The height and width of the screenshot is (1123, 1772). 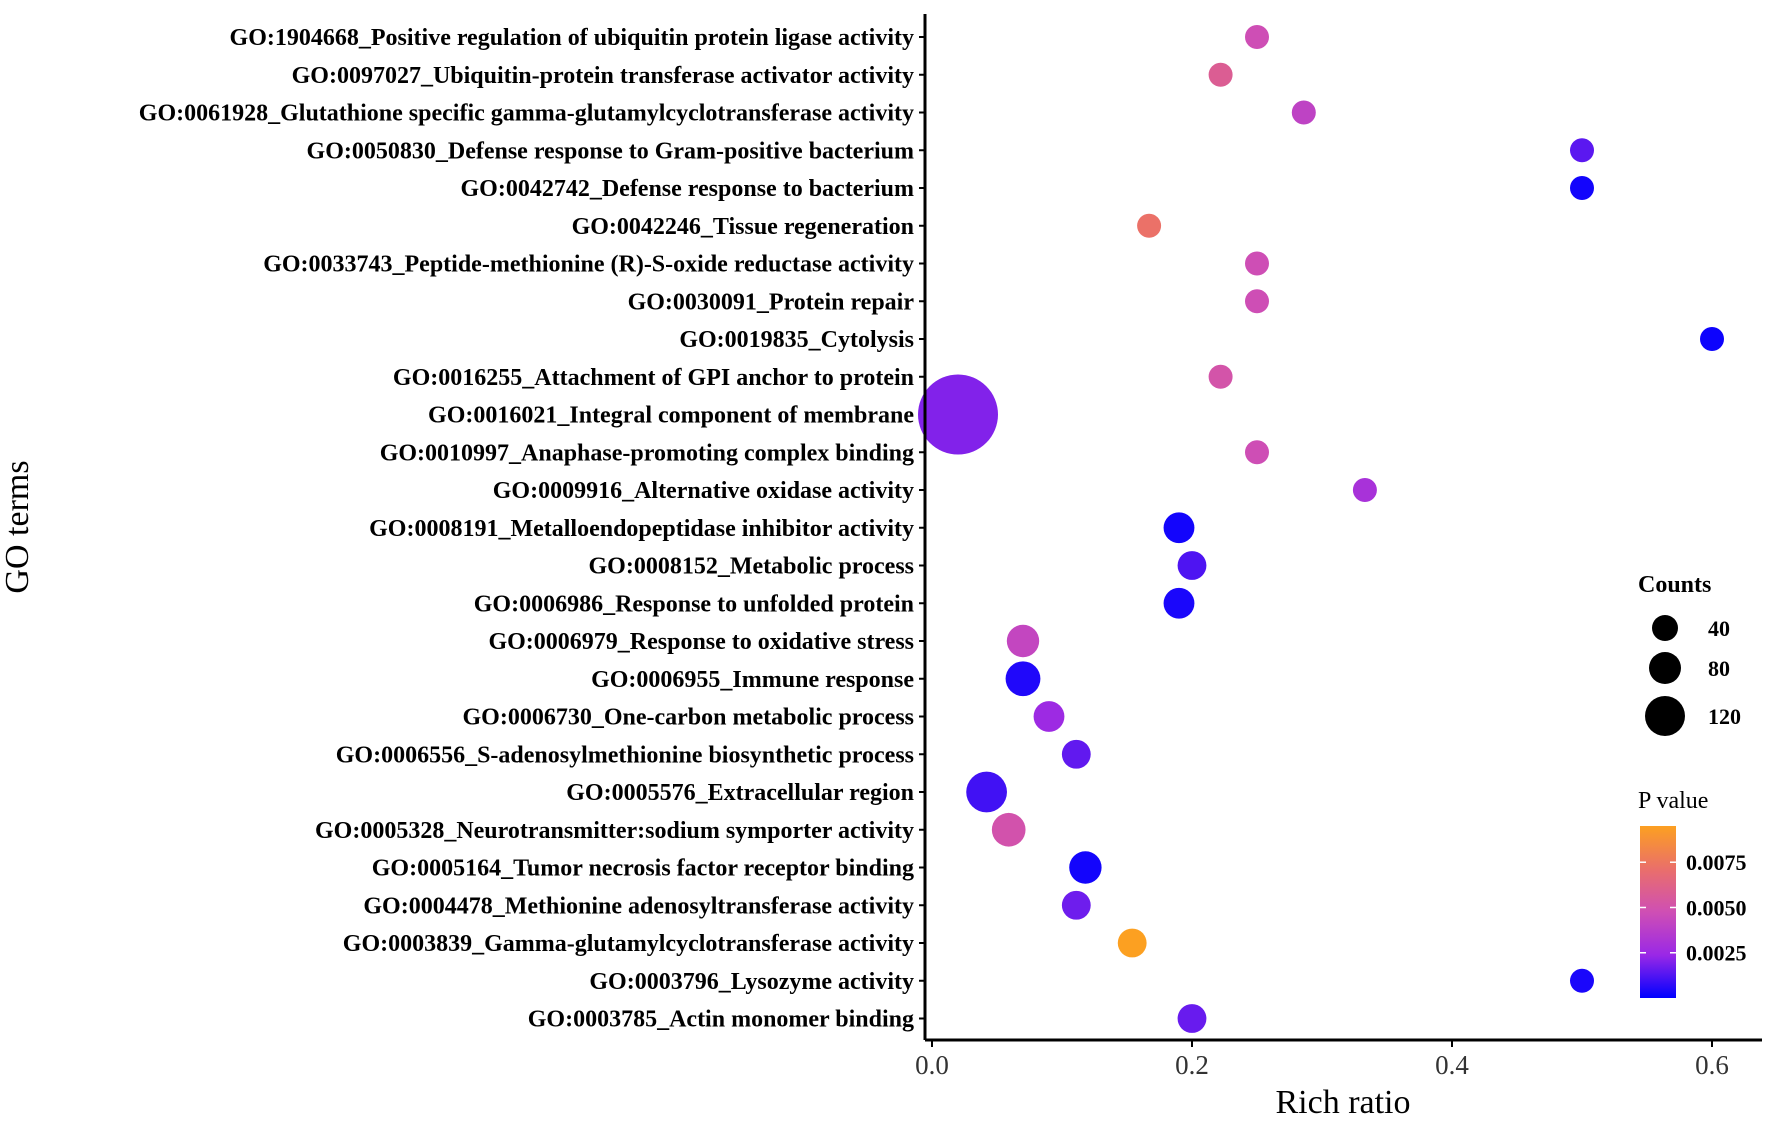 What do you see at coordinates (18, 526) in the screenshot?
I see `y-axis-title: GO terms` at bounding box center [18, 526].